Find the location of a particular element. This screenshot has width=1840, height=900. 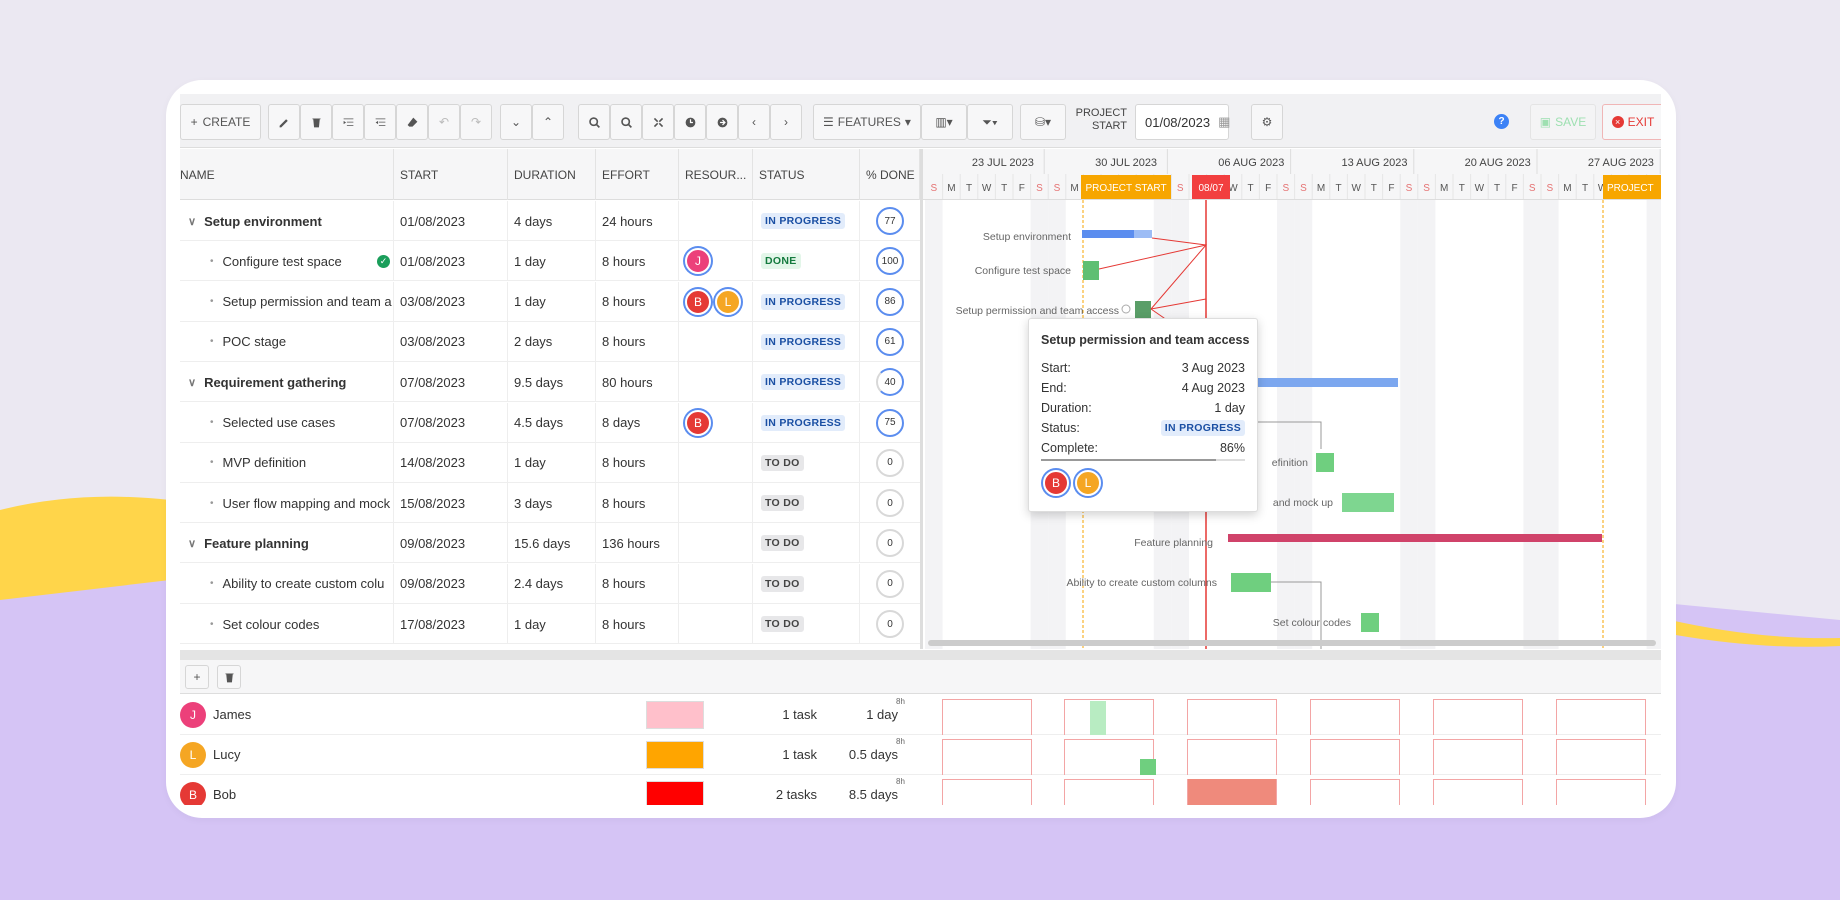

bar-set-colour-codes is located at coordinates (1370, 622).